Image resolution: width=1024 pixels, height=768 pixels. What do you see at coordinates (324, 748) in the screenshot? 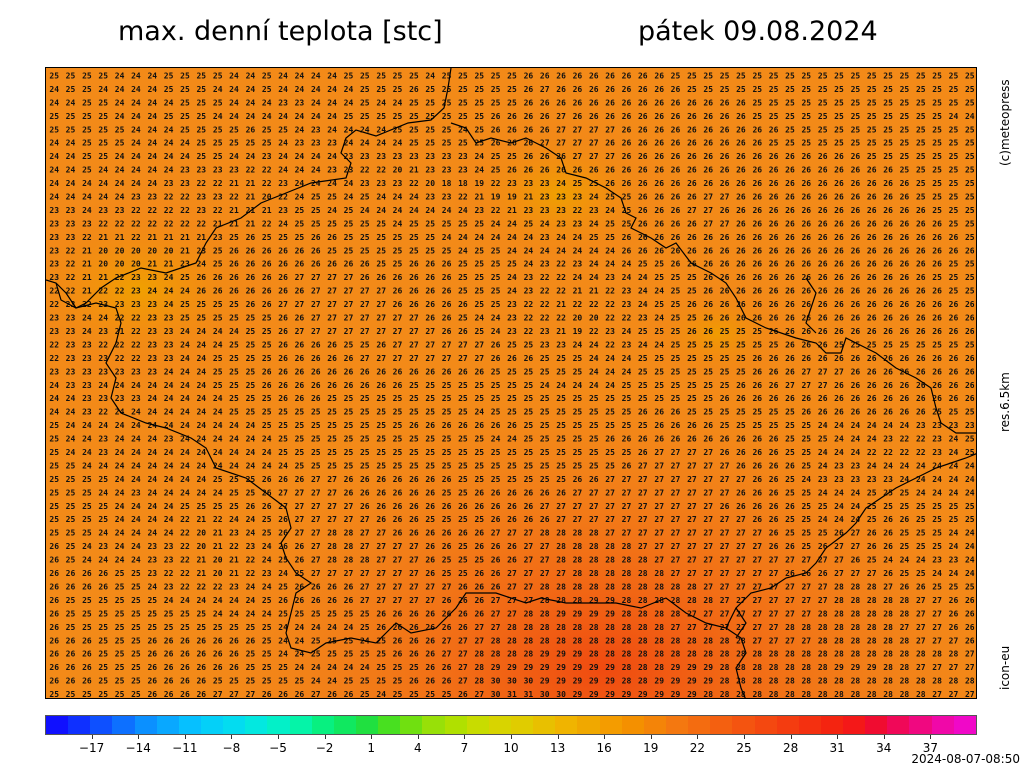
I see `colorbar-label: −2` at bounding box center [324, 748].